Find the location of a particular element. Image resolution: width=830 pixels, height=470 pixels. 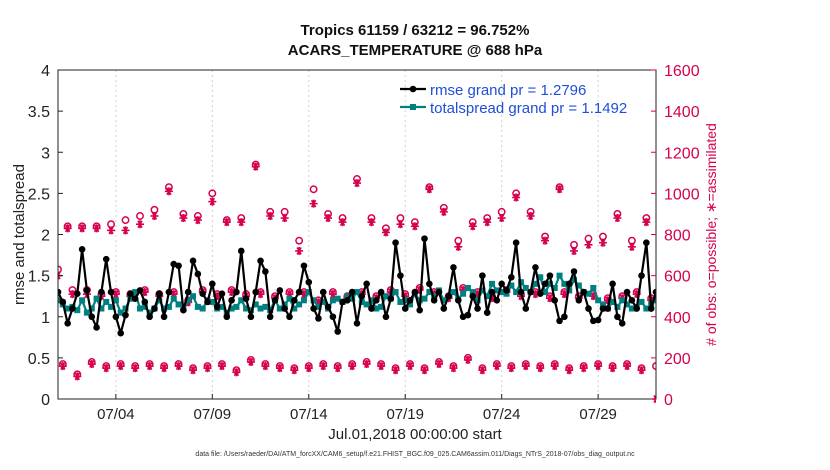

x-tick-label: 07/29 is located at coordinates (598, 414).